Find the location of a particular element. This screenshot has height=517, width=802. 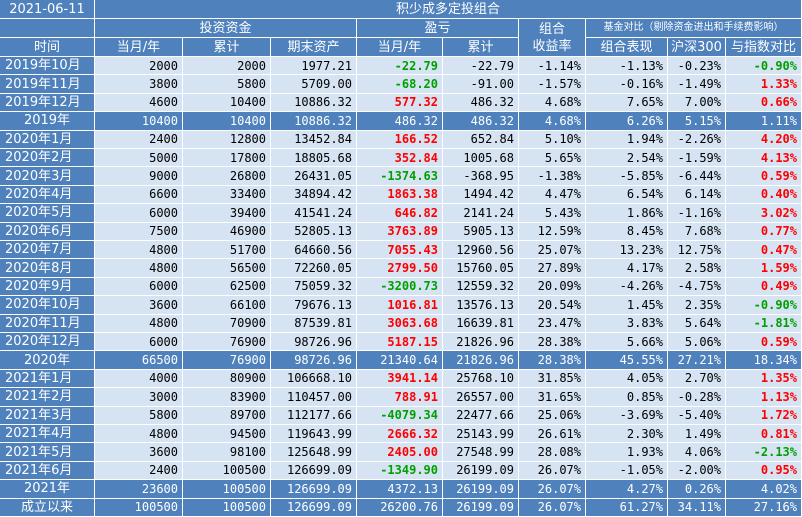

row-col-time: 2020年6月 is located at coordinates (47, 231).